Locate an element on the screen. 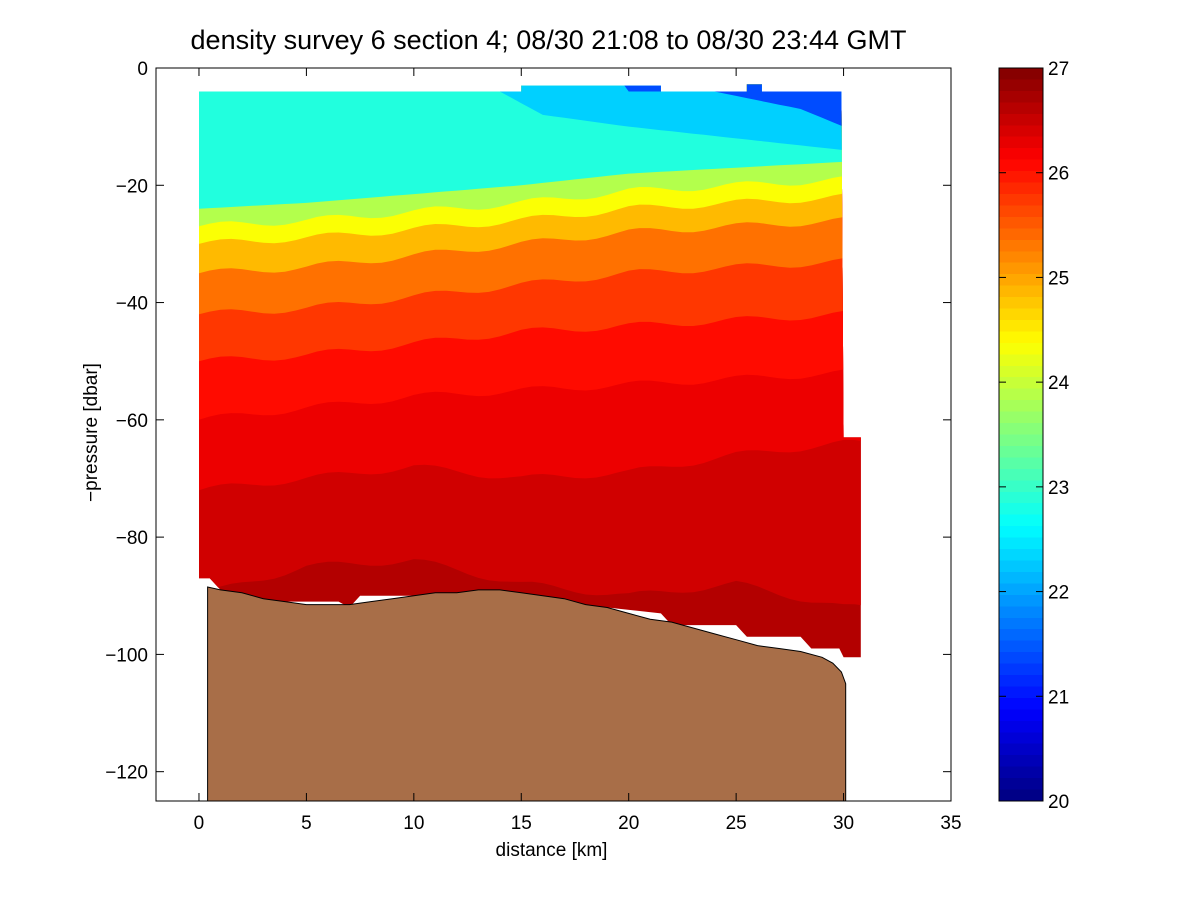 The image size is (1201, 901). colorbar-scale is located at coordinates (1021, 434).